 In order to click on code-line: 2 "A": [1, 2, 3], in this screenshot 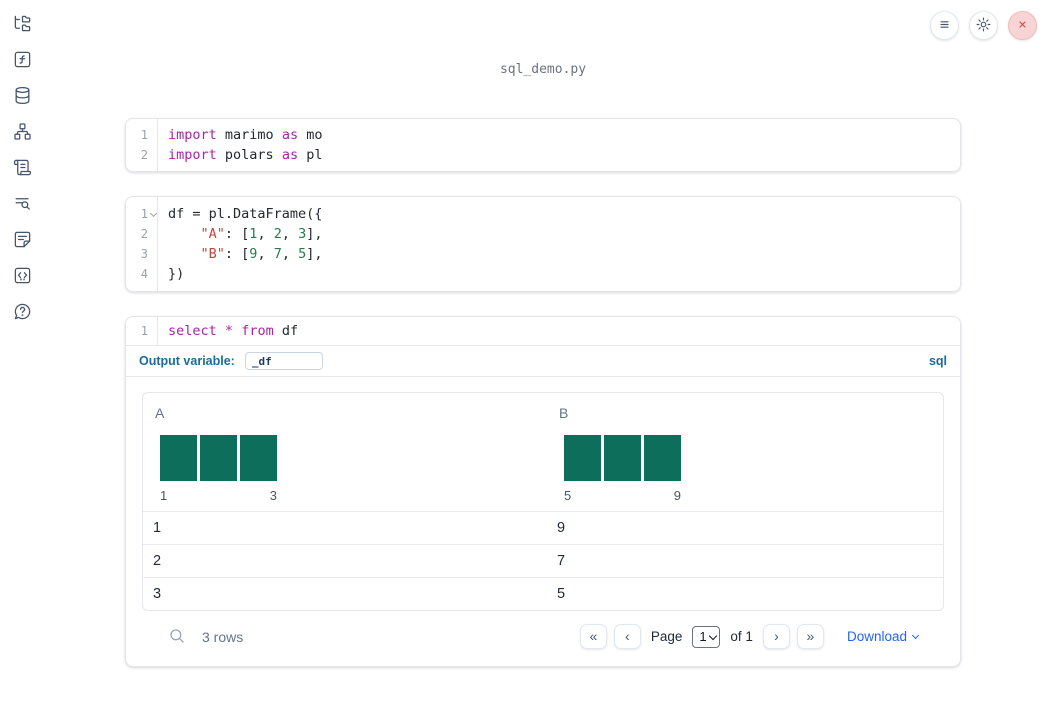, I will do `click(543, 234)`.